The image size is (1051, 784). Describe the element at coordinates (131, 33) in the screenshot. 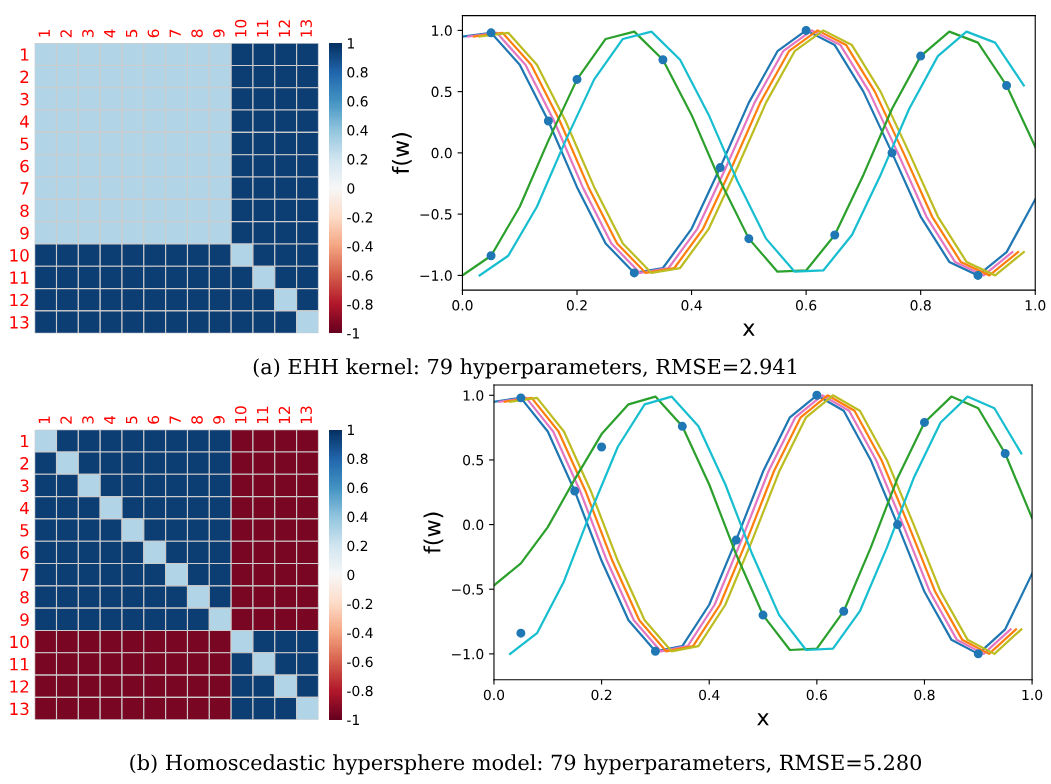

I see `x-tick-label: 5` at that location.